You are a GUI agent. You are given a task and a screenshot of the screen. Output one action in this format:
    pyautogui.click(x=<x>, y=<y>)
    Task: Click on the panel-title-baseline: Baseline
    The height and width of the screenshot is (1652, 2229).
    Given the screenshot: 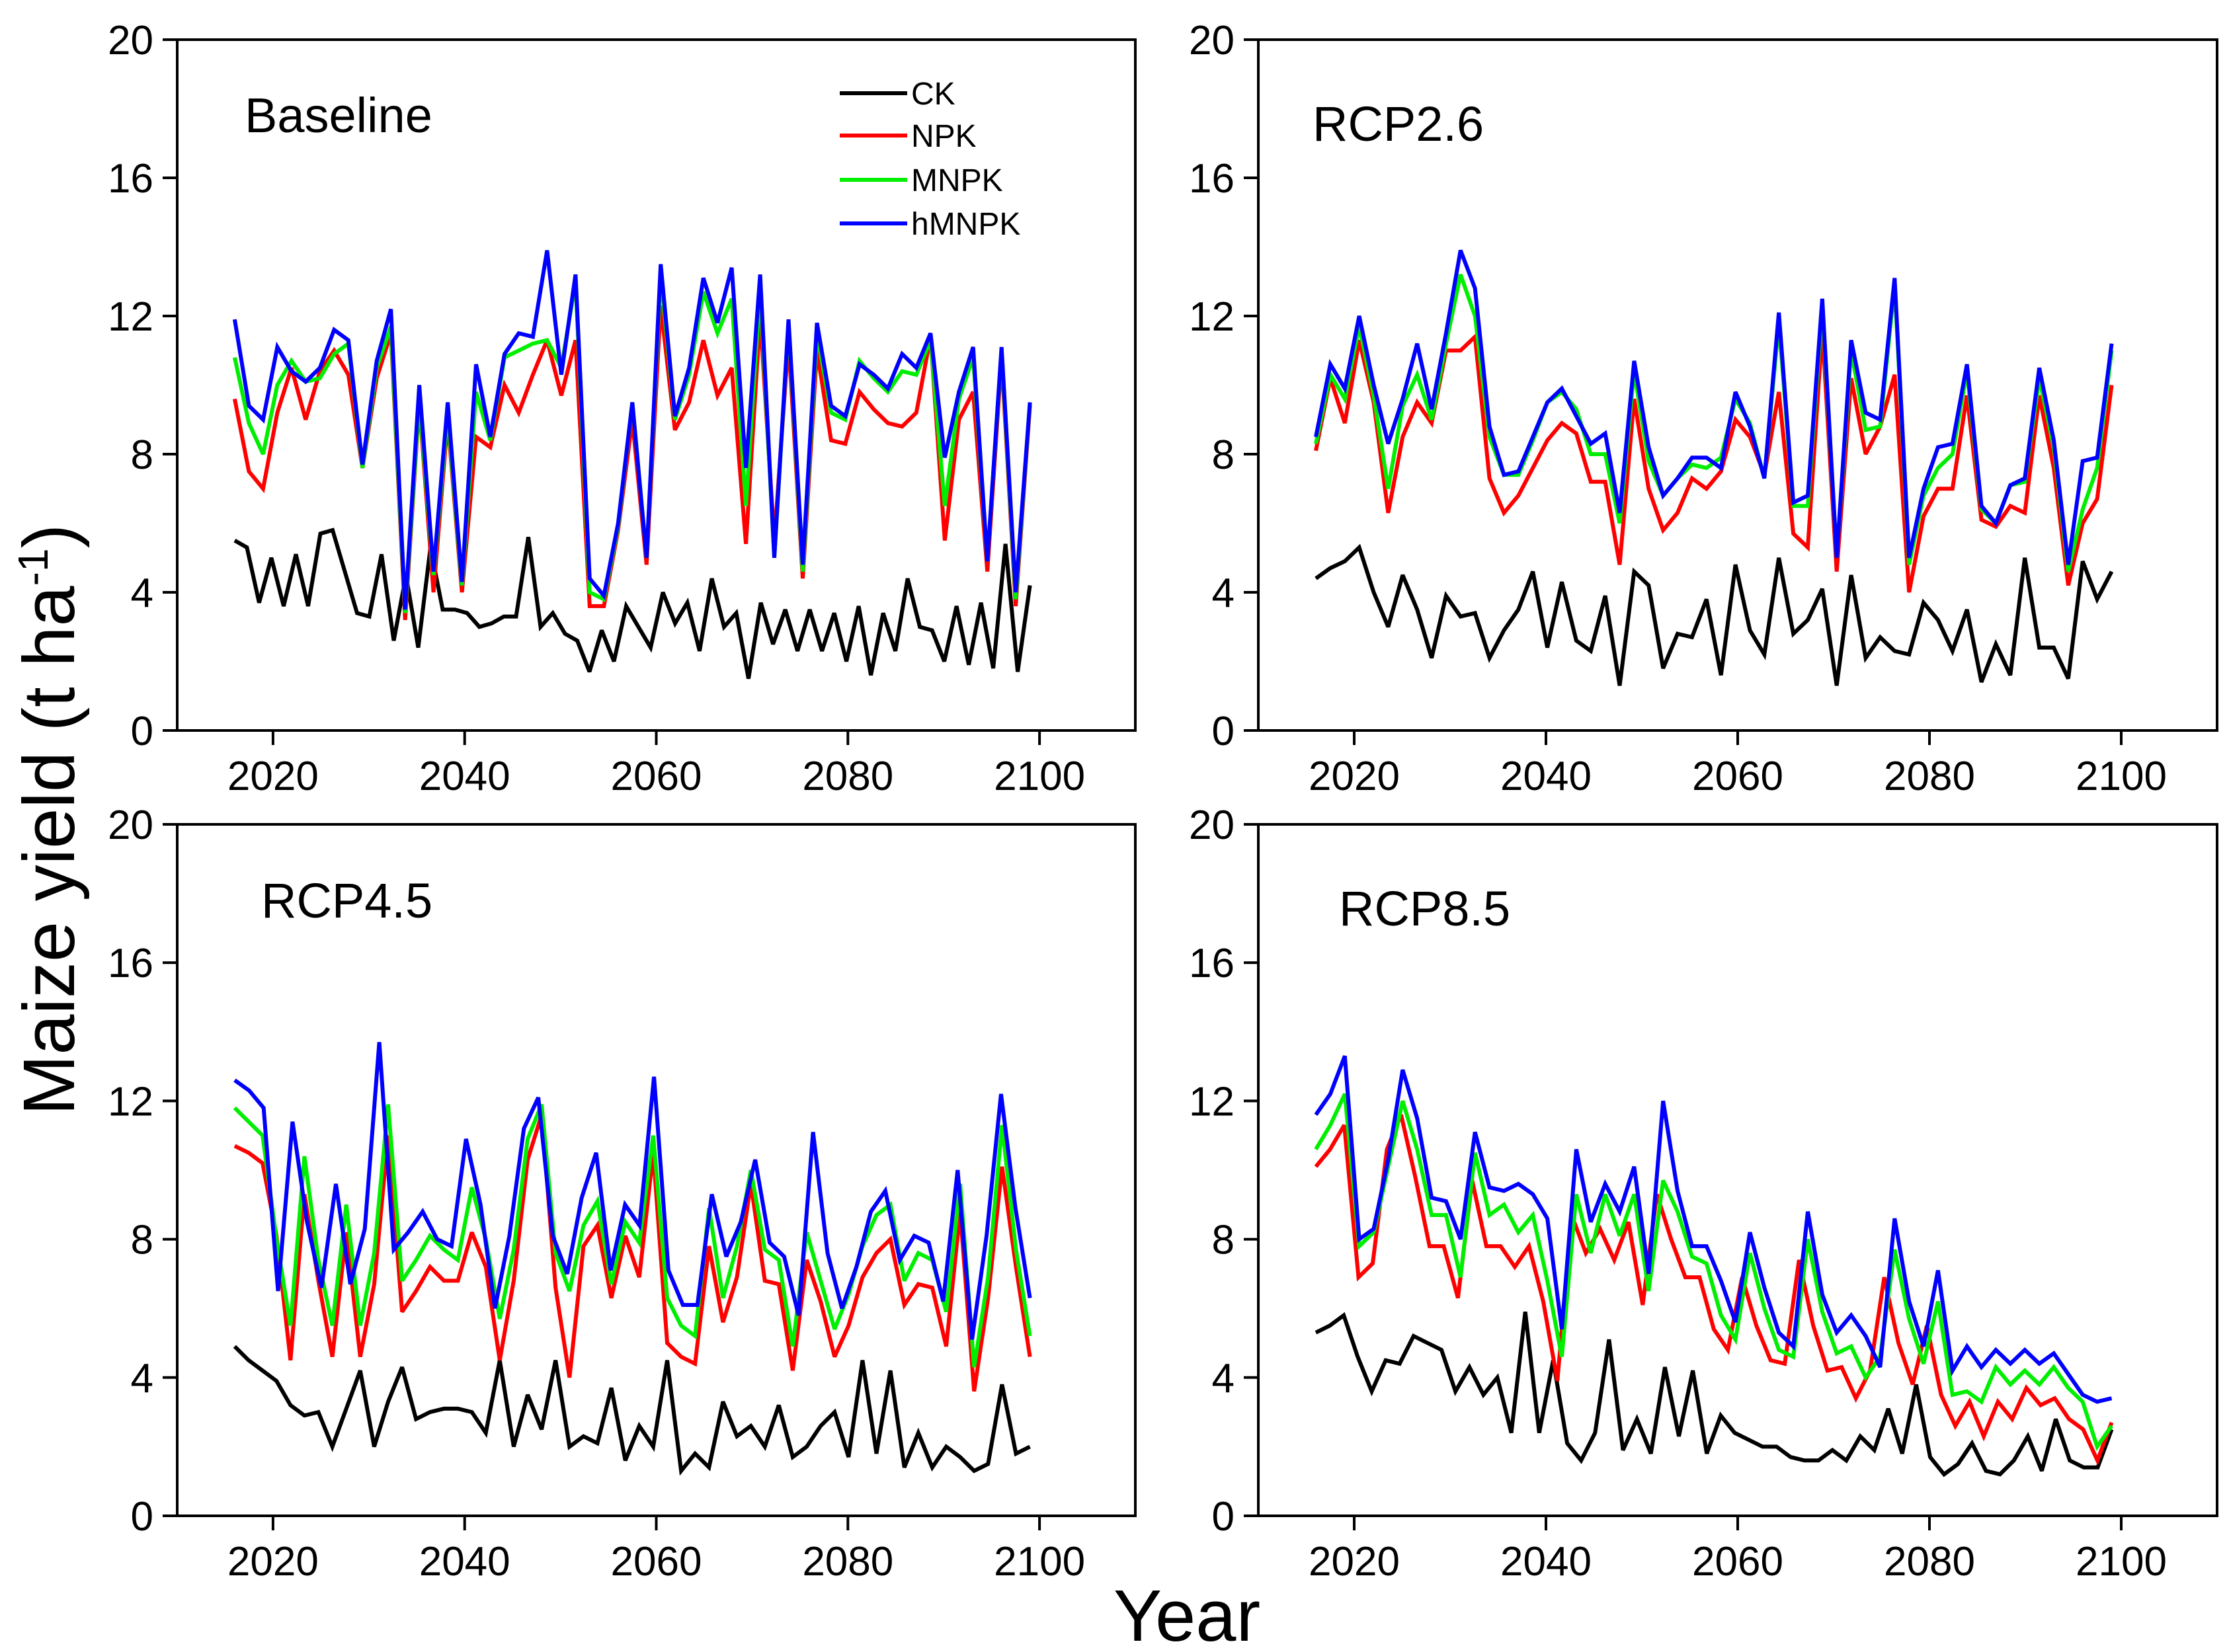 What is the action you would take?
    pyautogui.click(x=338, y=115)
    